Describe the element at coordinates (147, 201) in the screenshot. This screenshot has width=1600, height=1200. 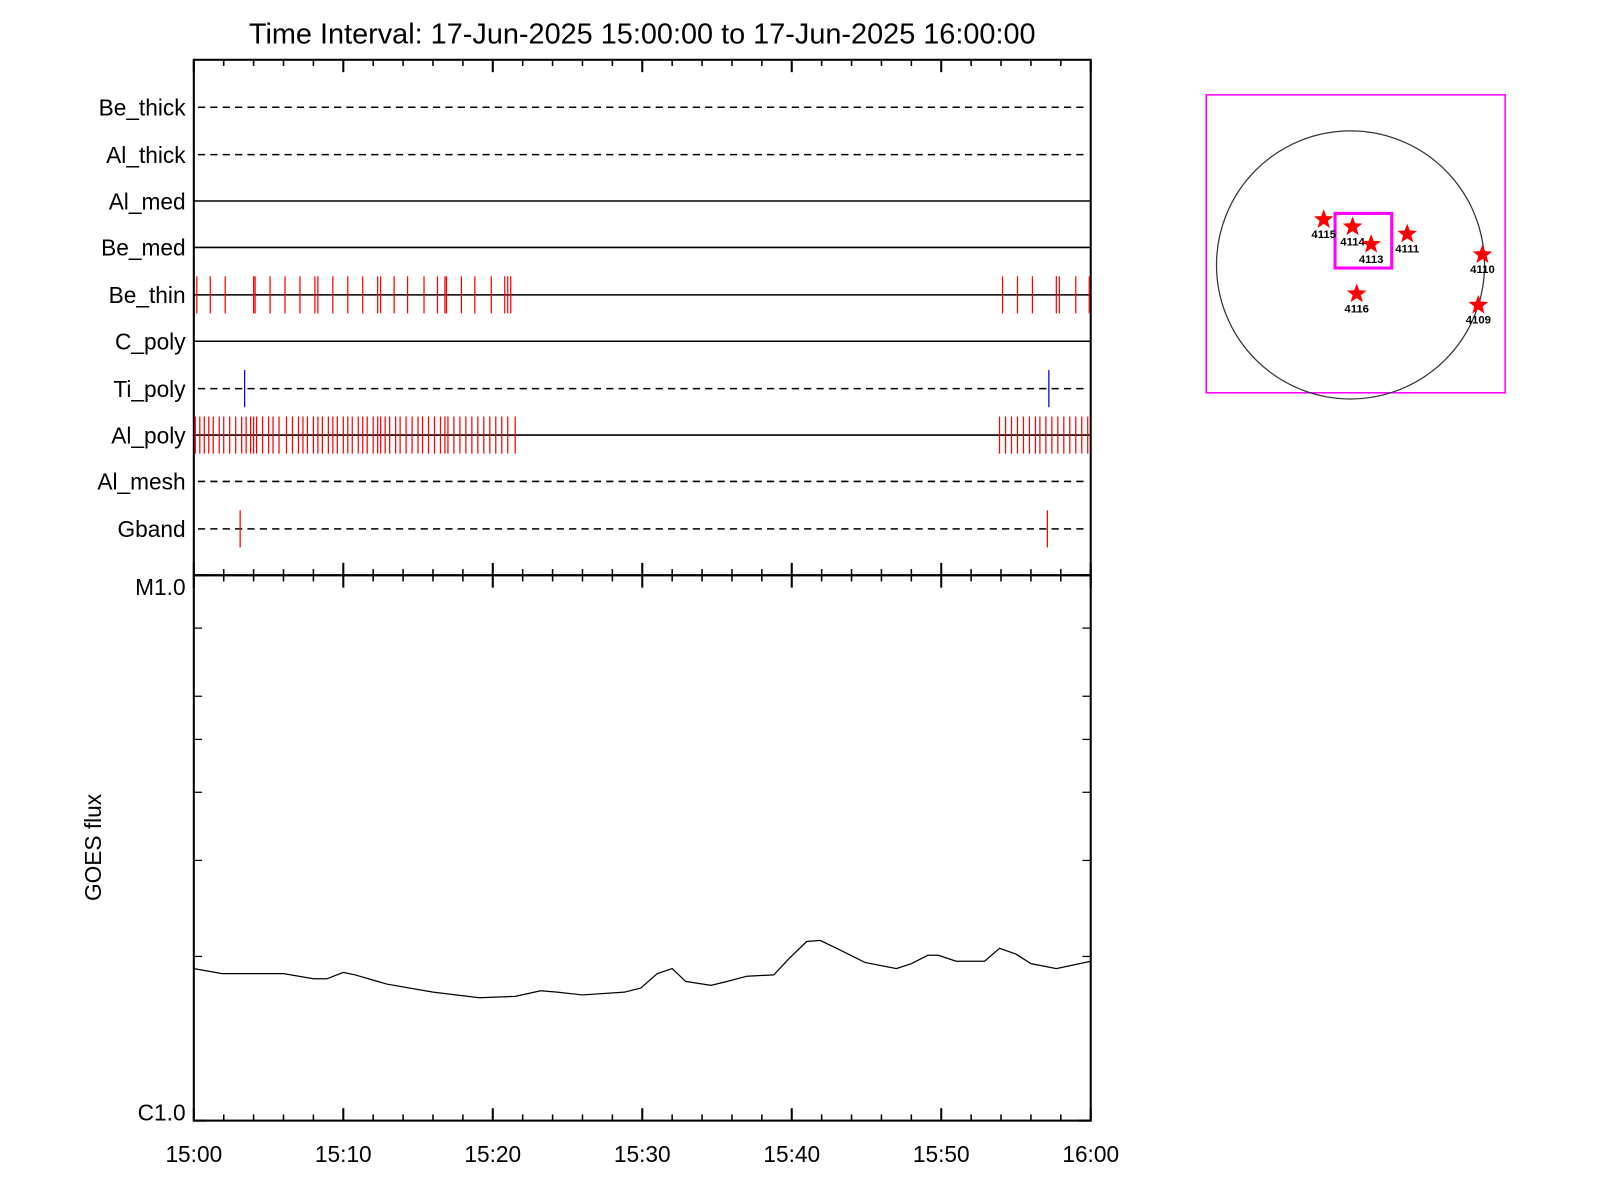
I see `row-label: Al_med` at that location.